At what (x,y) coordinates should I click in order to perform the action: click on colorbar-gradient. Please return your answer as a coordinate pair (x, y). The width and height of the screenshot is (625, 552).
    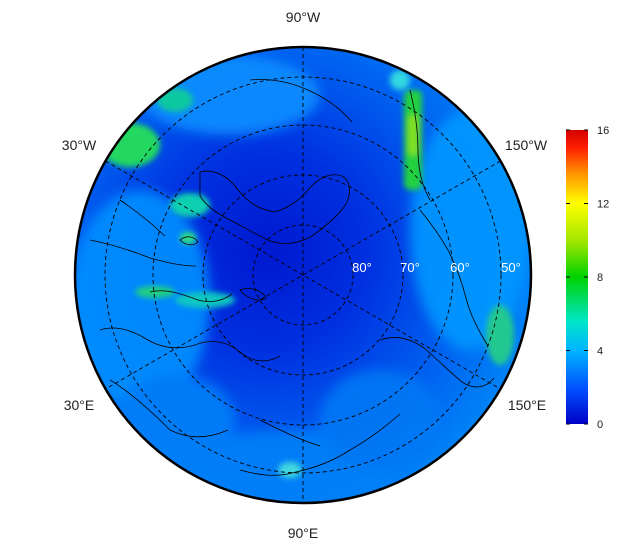
    Looking at the image, I should click on (577, 277).